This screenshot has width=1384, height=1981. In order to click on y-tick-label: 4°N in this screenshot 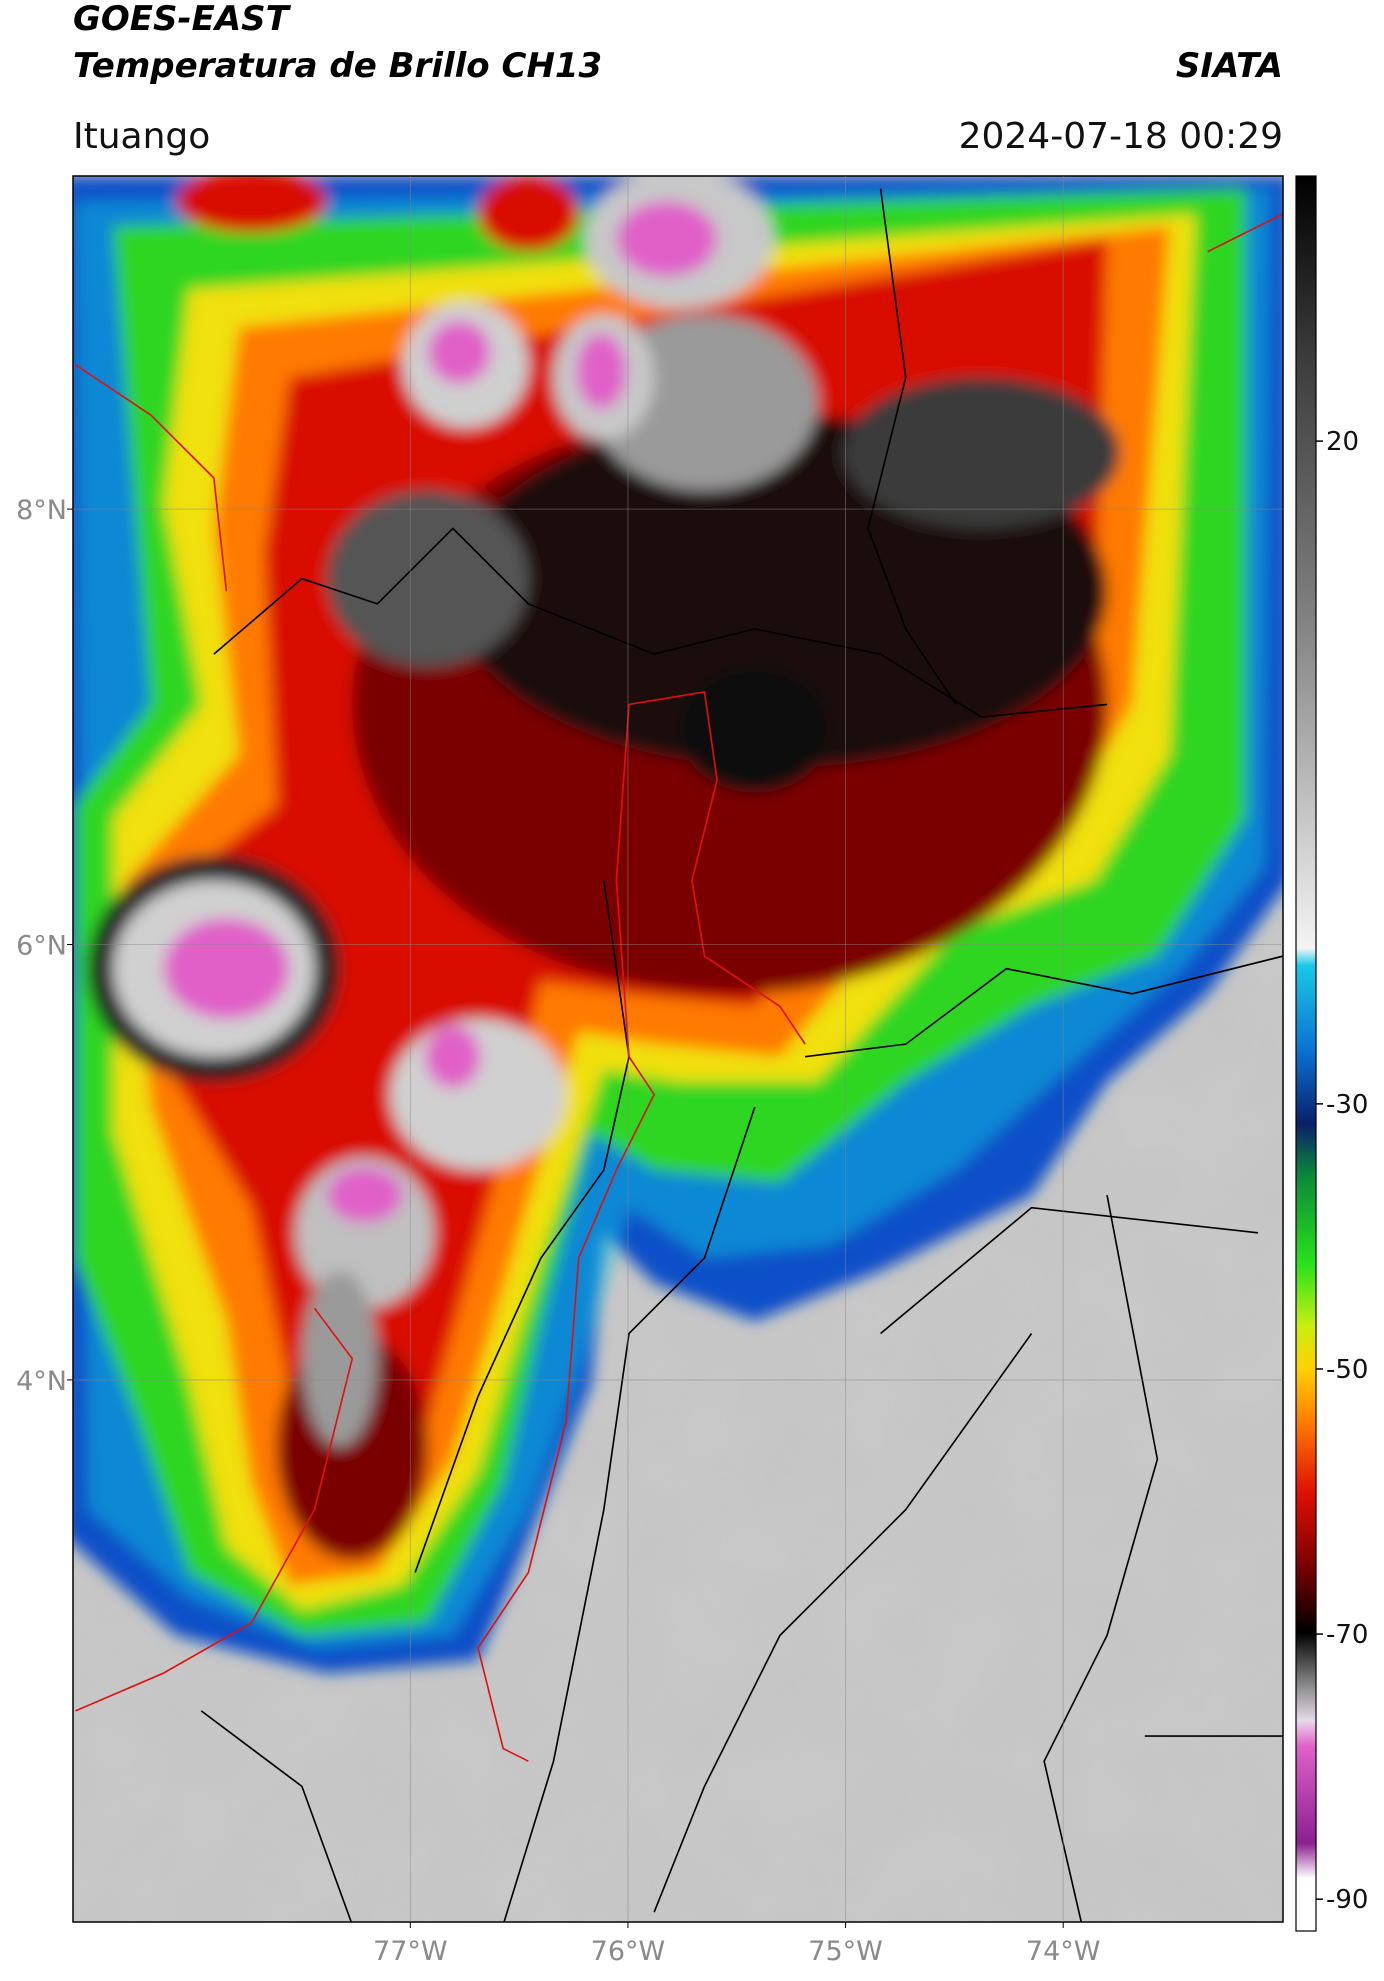, I will do `click(41, 1381)`.